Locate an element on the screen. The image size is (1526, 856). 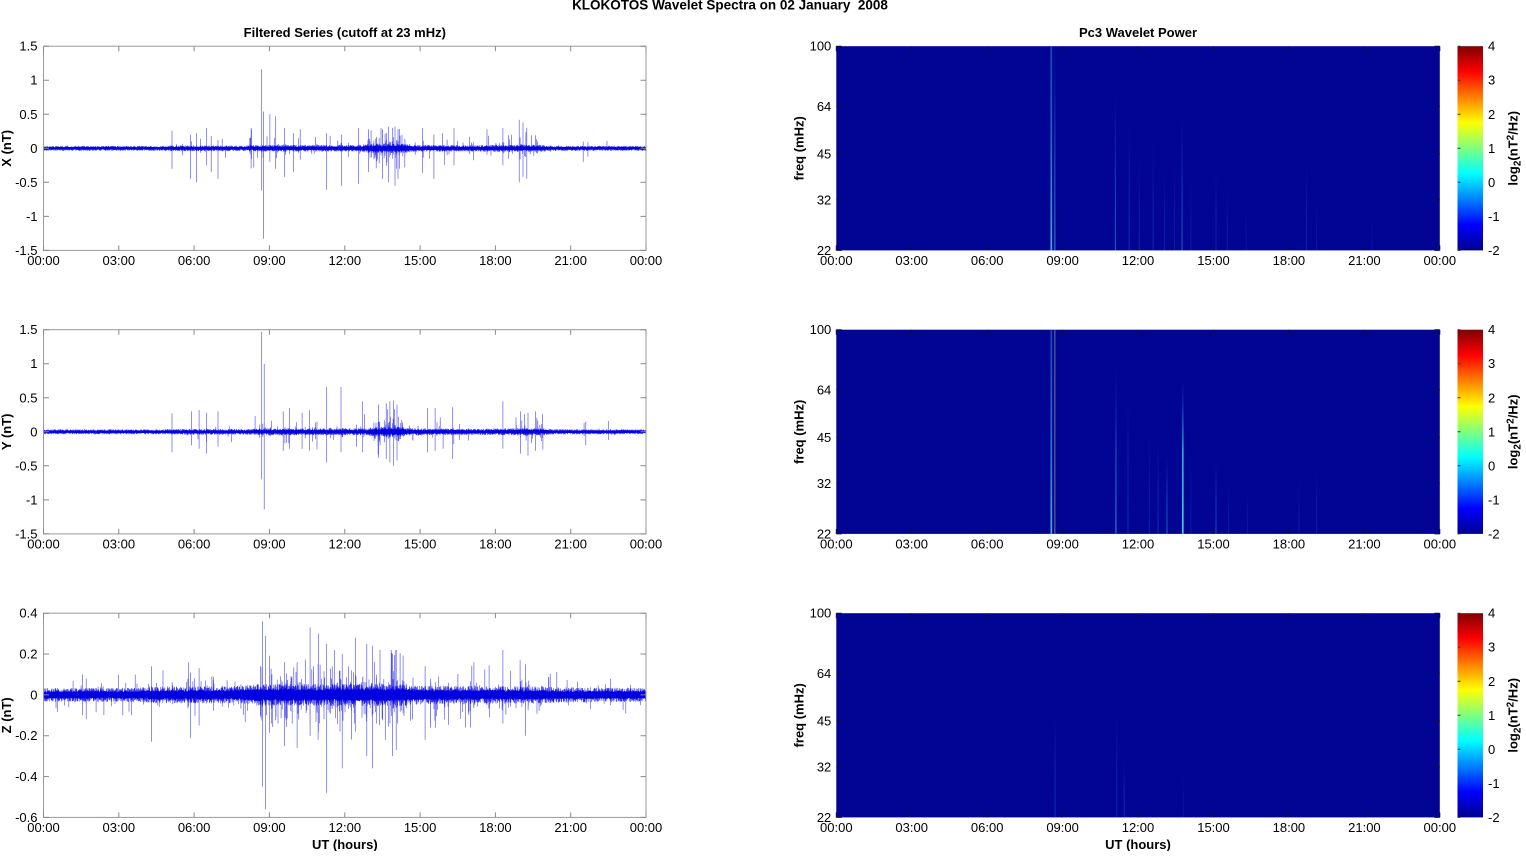
svg-text: -0.6 is located at coordinates (26, 817).